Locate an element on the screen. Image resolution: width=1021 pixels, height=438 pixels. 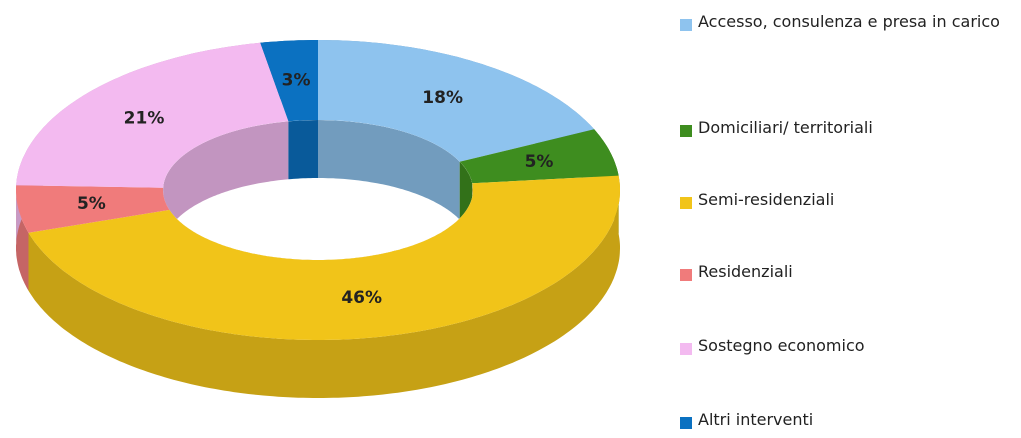
data-label: 18% is located at coordinates (442, 98).